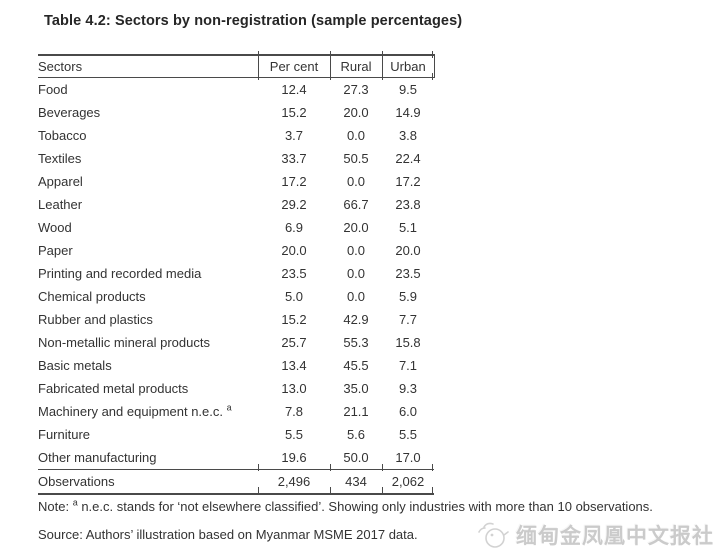 The width and height of the screenshot is (720, 560). What do you see at coordinates (408, 89) in the screenshot?
I see `urban-cell: 9.5` at bounding box center [408, 89].